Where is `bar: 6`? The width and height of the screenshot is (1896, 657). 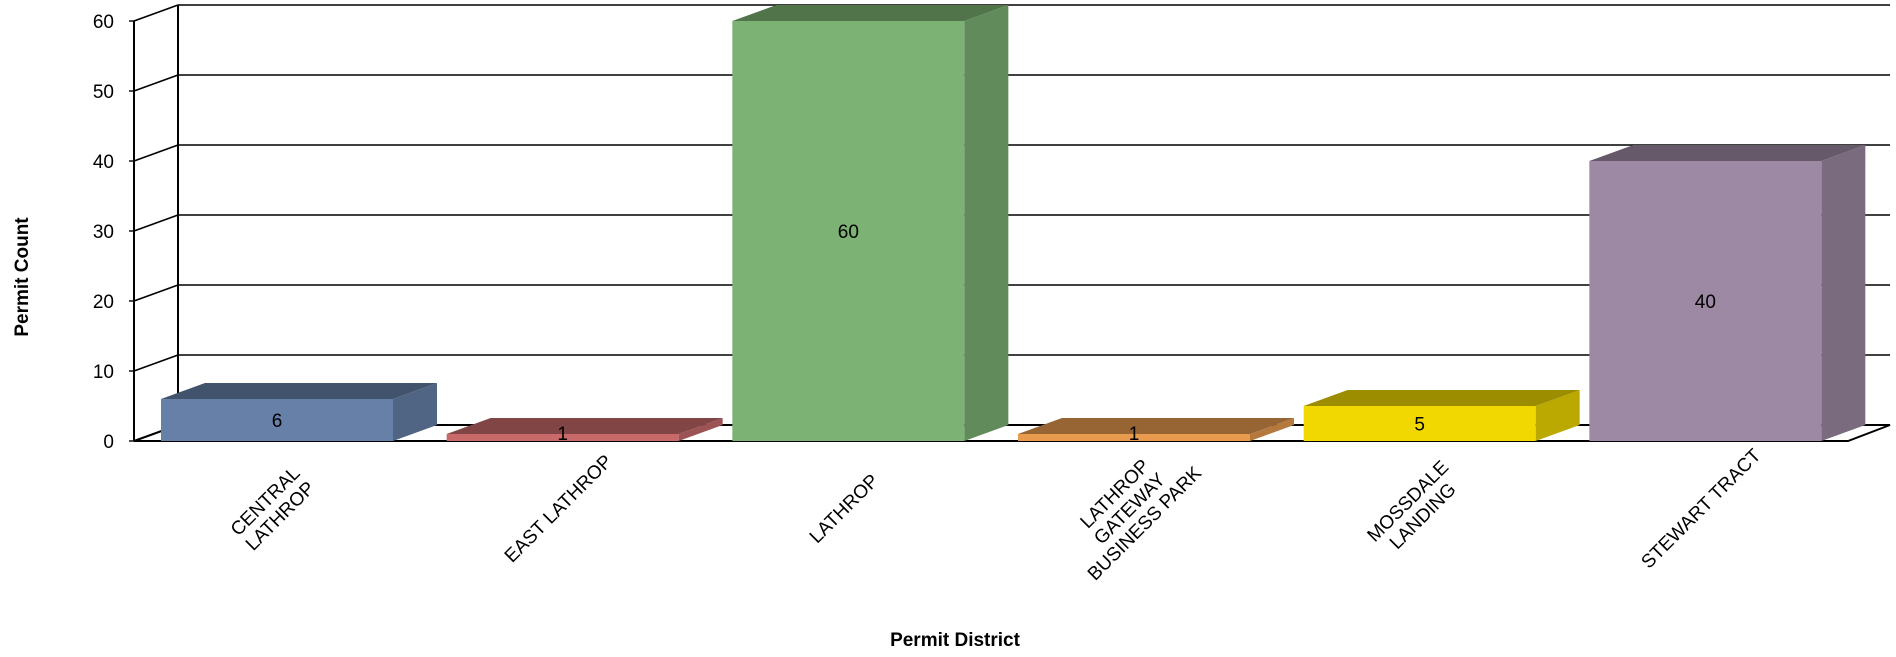 bar: 6 is located at coordinates (299, 412).